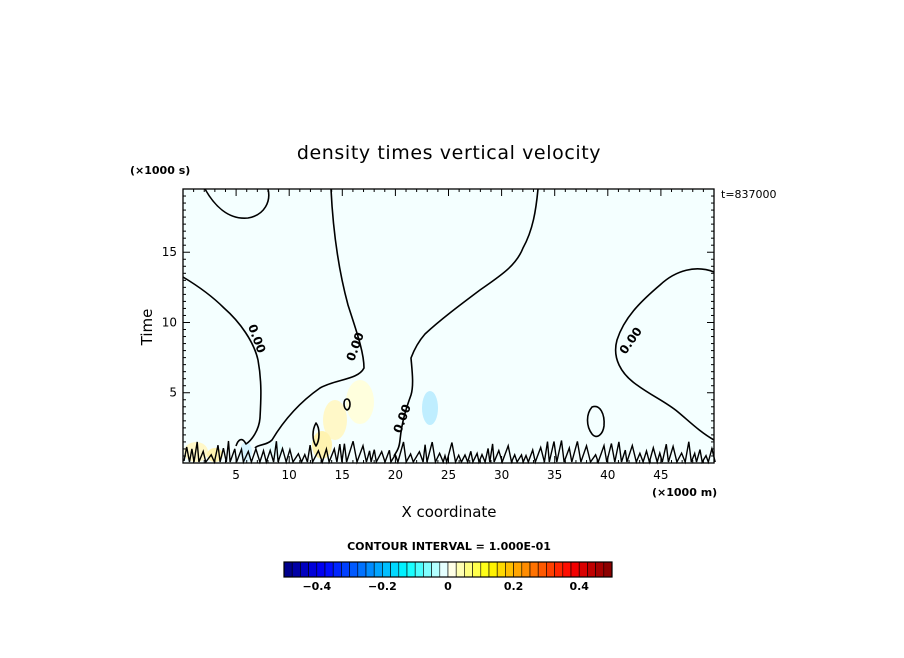 This screenshot has width=904, height=658. I want to click on time-stamp: t=837000, so click(749, 194).